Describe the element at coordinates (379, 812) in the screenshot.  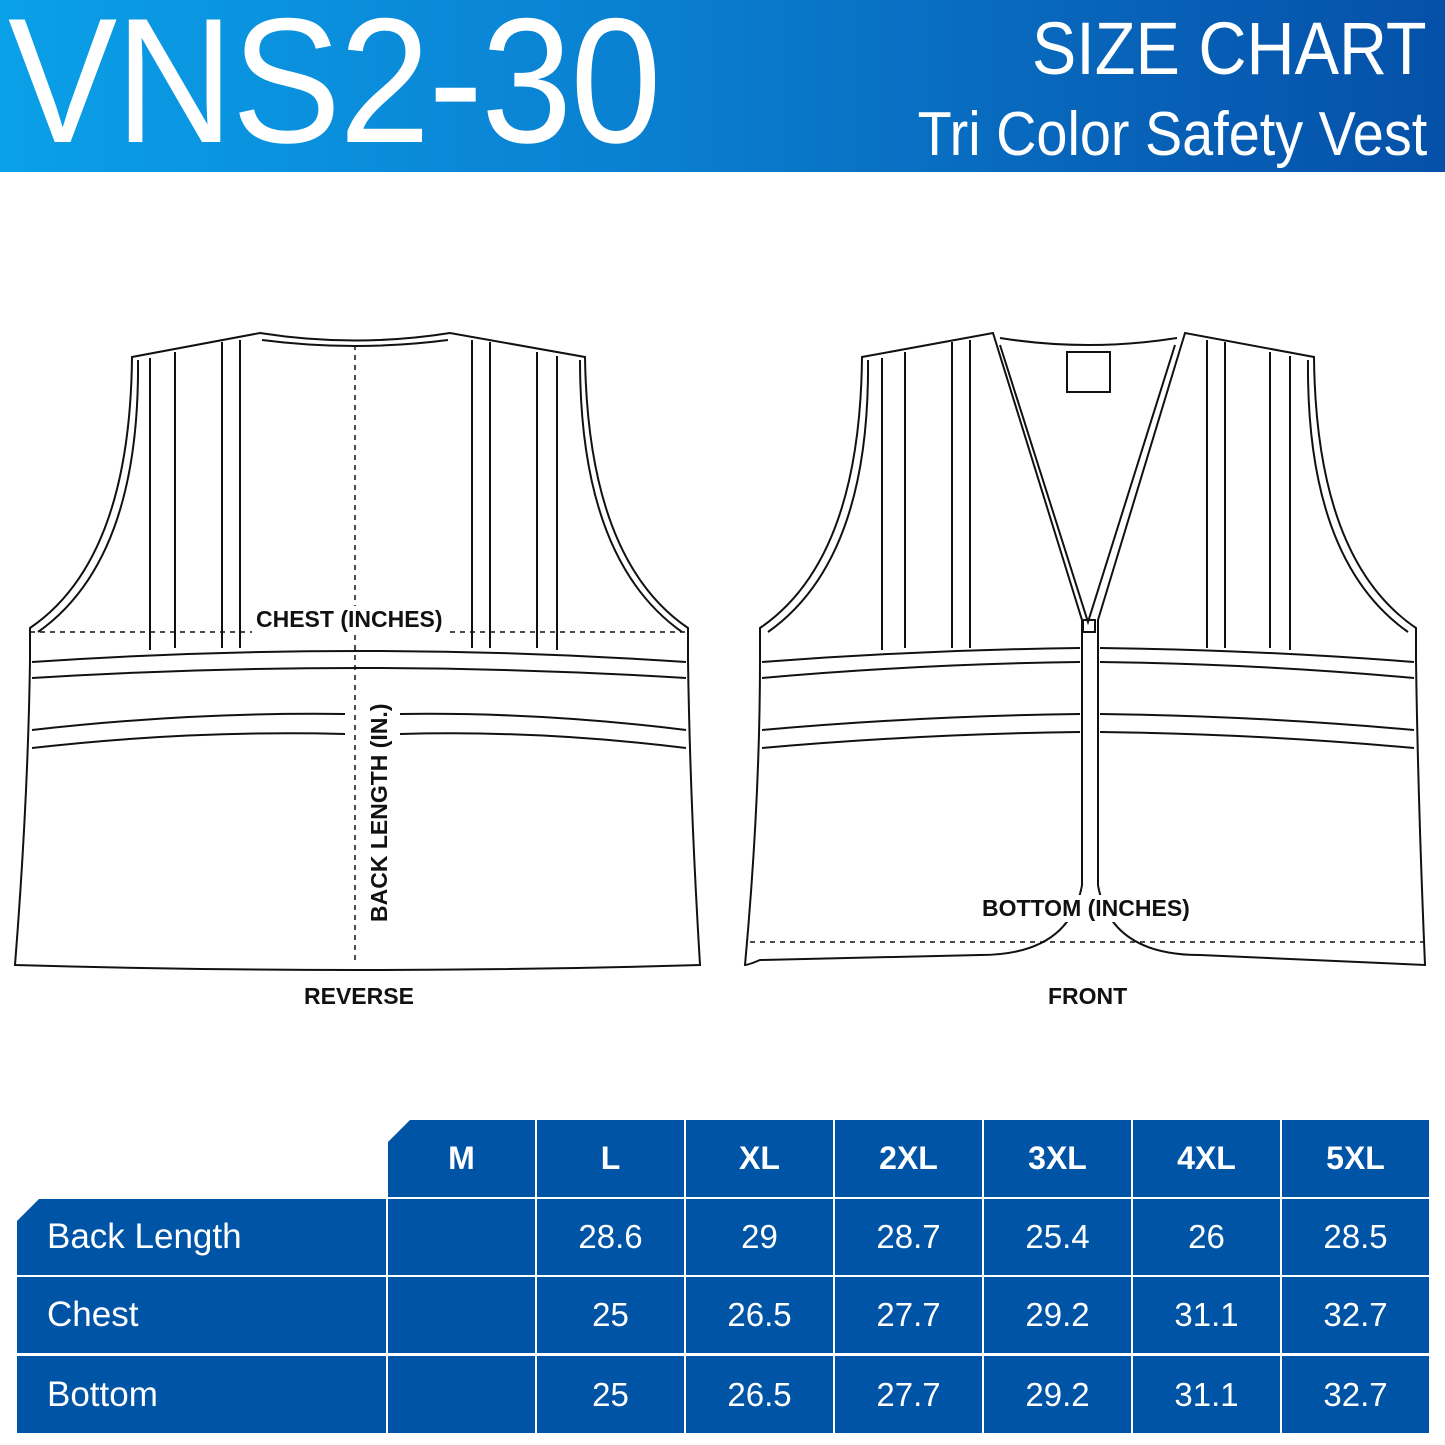
I see `back-length-measure-label: BACK LENGTH (IN.)` at that location.